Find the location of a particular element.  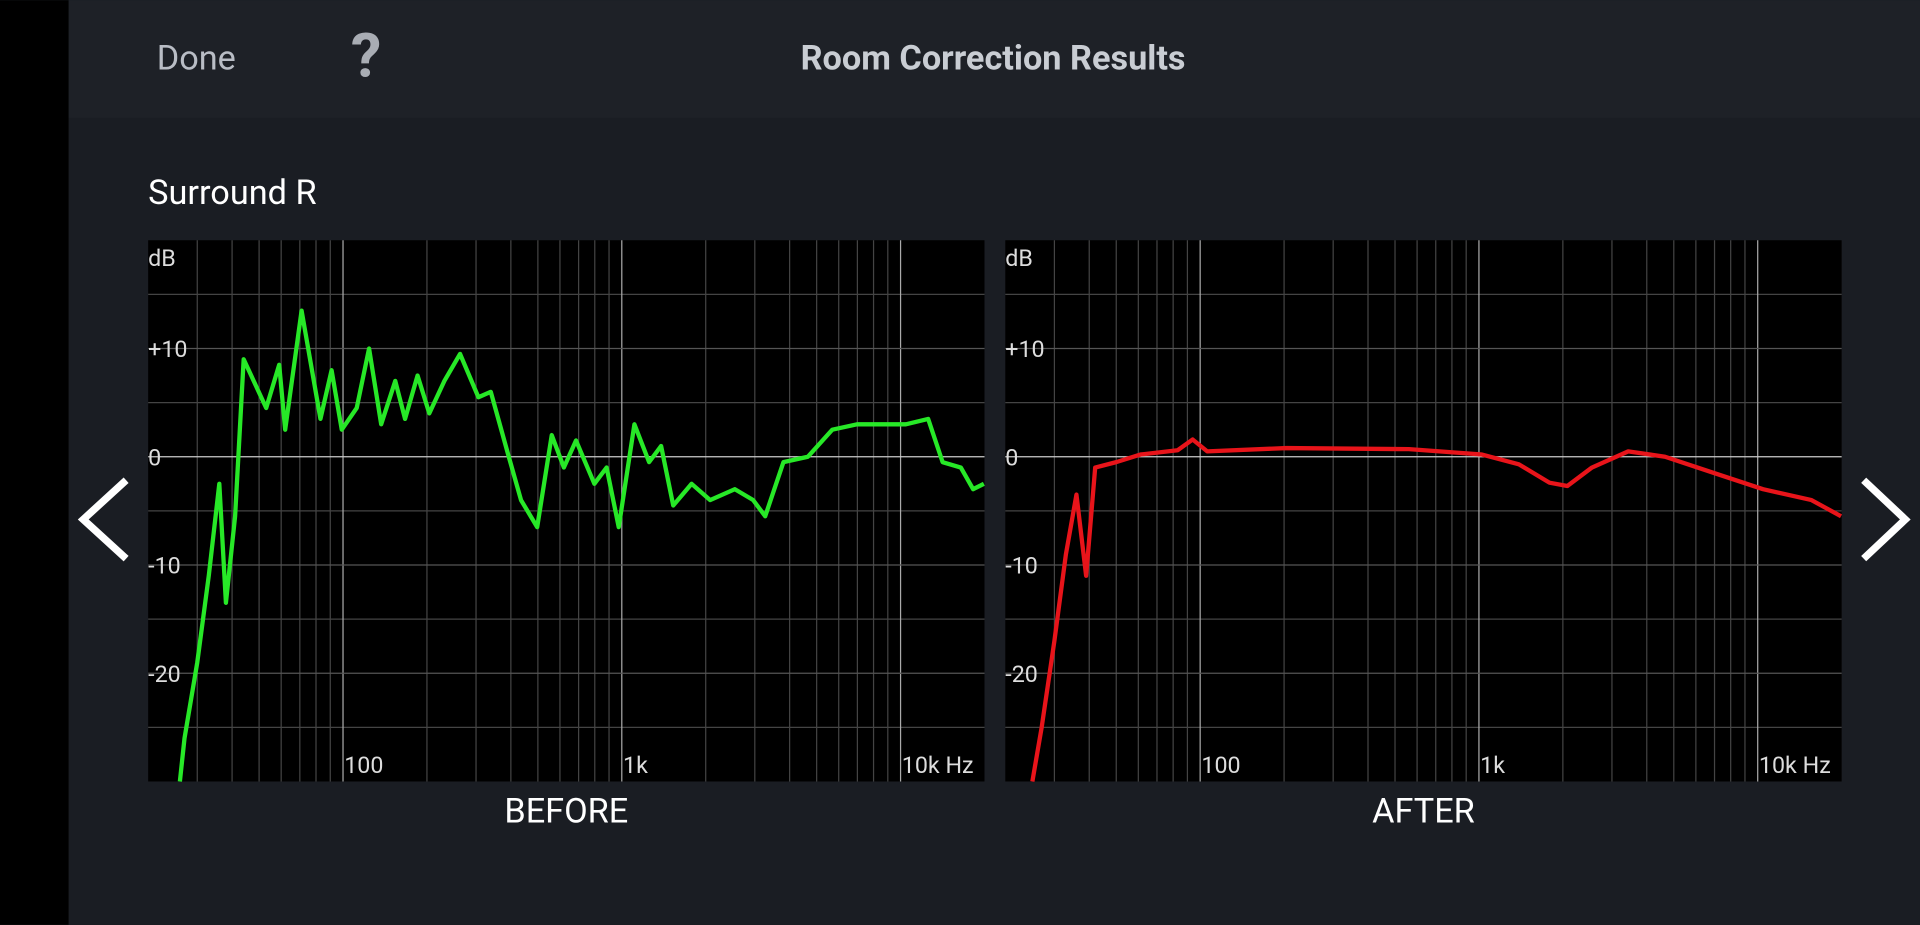

help-button: ? is located at coordinates (366, 55).